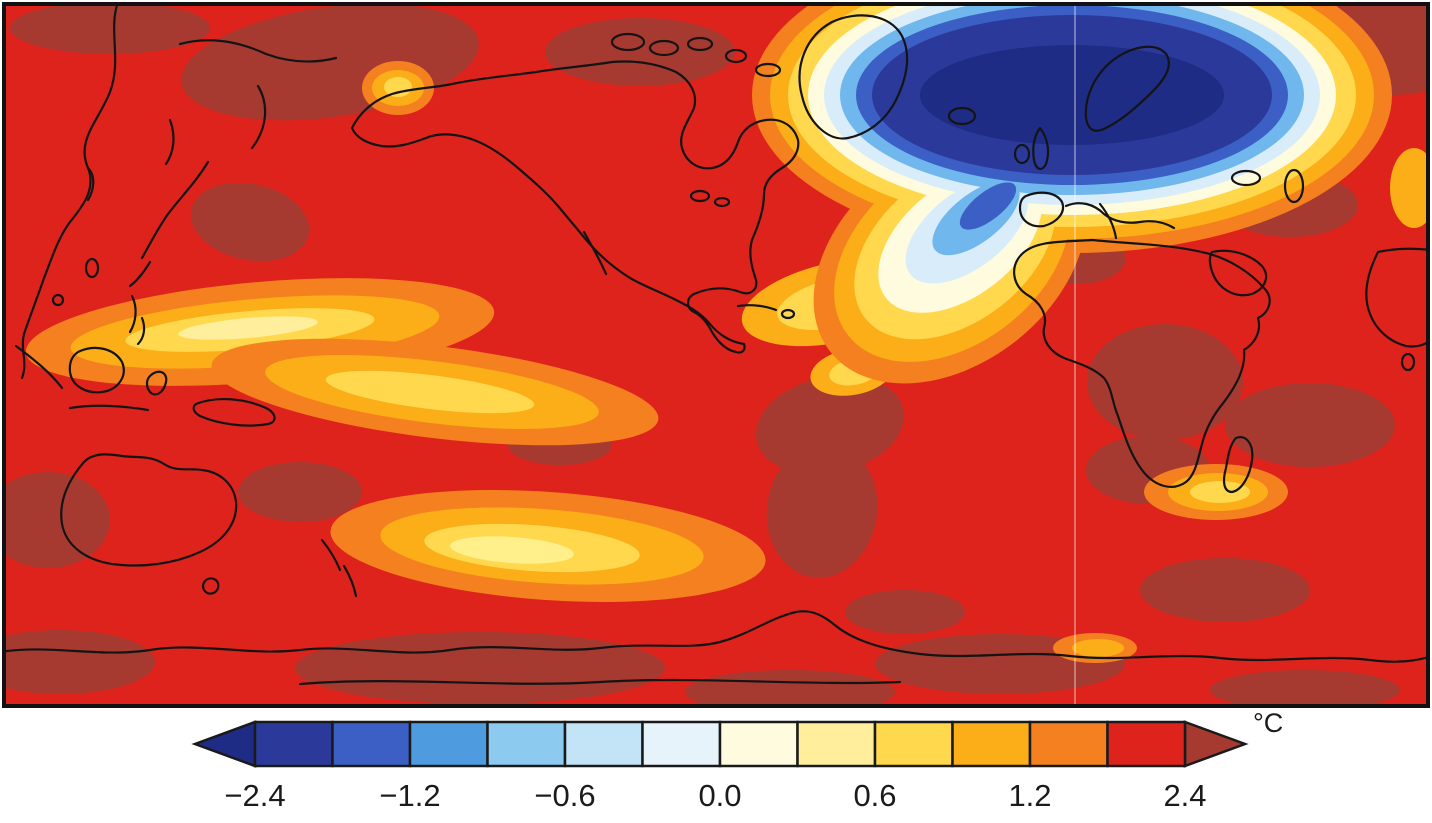 The width and height of the screenshot is (1432, 823). What do you see at coordinates (1029, 795) in the screenshot?
I see `colorbar-tick-label: 1.2` at bounding box center [1029, 795].